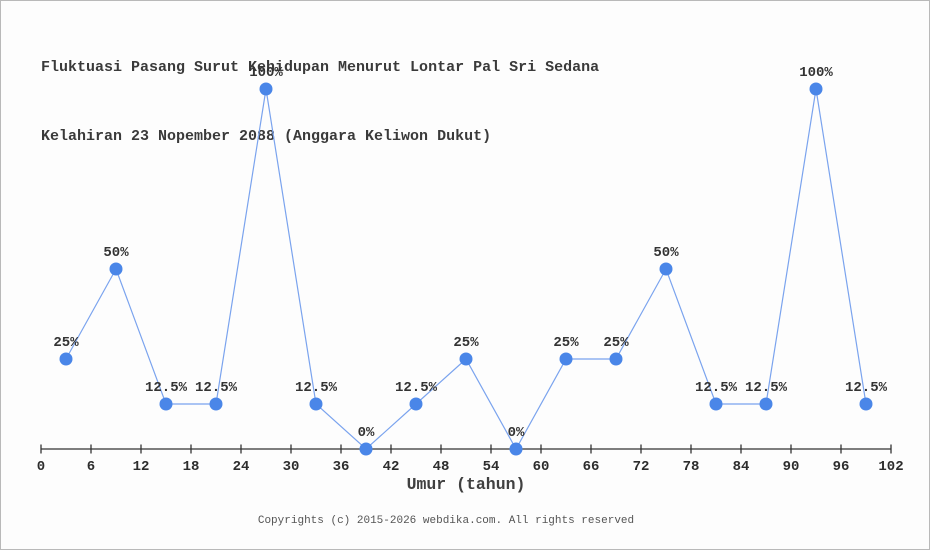  I want to click on x-tick-label: 0, so click(41, 466).